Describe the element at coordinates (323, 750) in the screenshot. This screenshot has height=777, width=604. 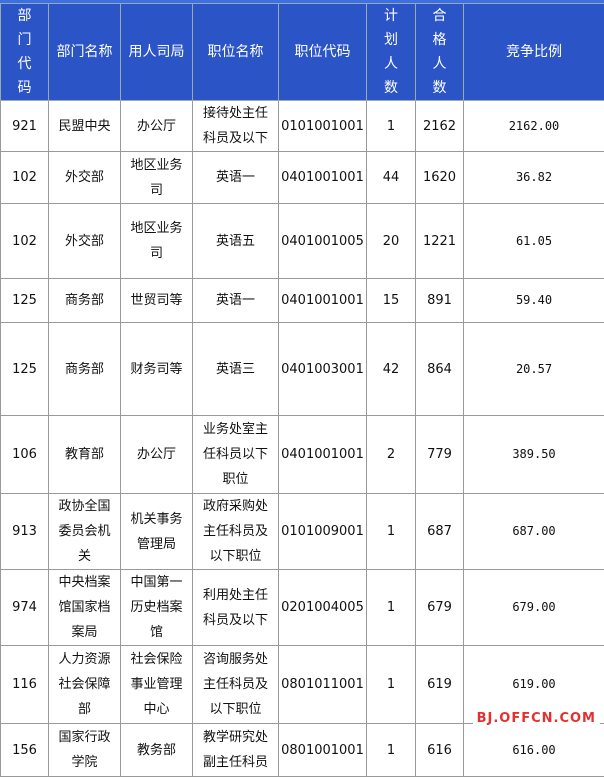
I see `table-cell: 0801001001` at that location.